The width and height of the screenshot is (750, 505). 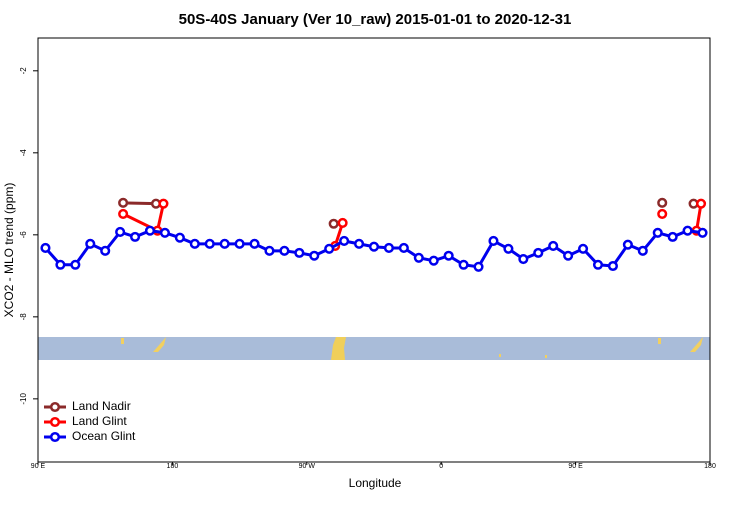 I want to click on y-tick-label: -6, so click(x=23, y=235).